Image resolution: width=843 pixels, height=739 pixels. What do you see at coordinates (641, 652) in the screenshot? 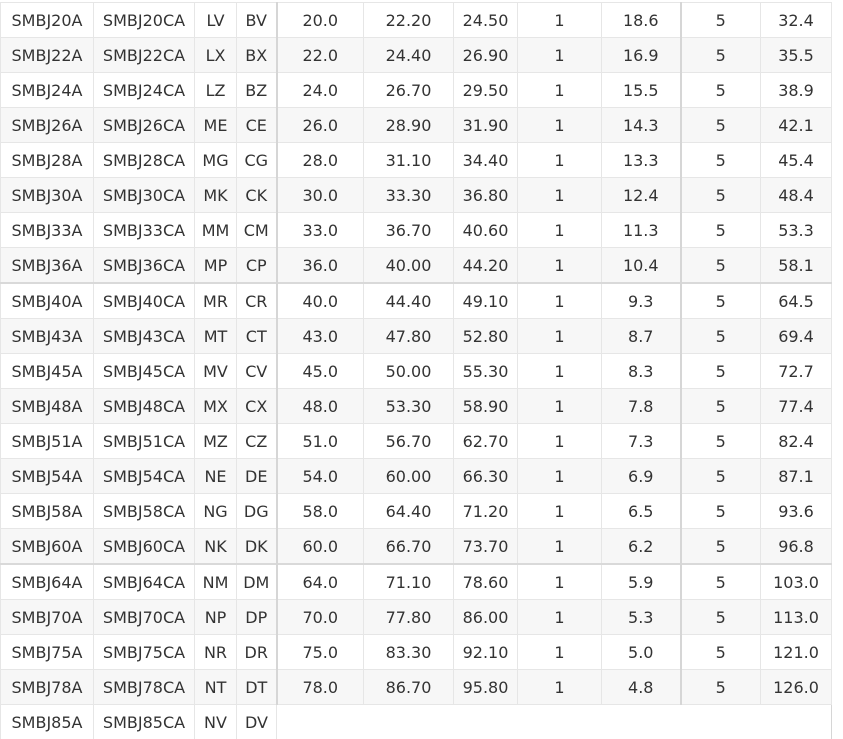
I see `cell-peak-pulse-current: 5.0` at bounding box center [641, 652].